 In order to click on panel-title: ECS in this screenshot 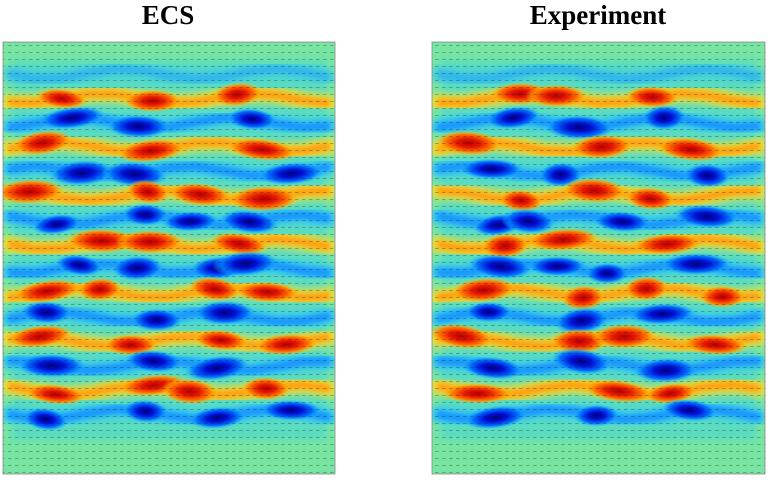, I will do `click(168, 15)`.